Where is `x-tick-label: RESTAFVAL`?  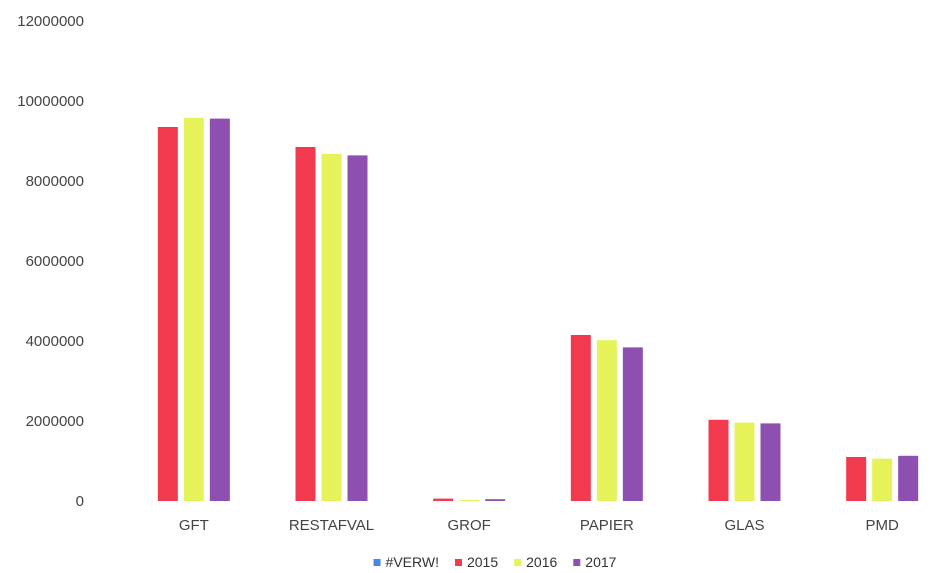
x-tick-label: RESTAFVAL is located at coordinates (331, 525).